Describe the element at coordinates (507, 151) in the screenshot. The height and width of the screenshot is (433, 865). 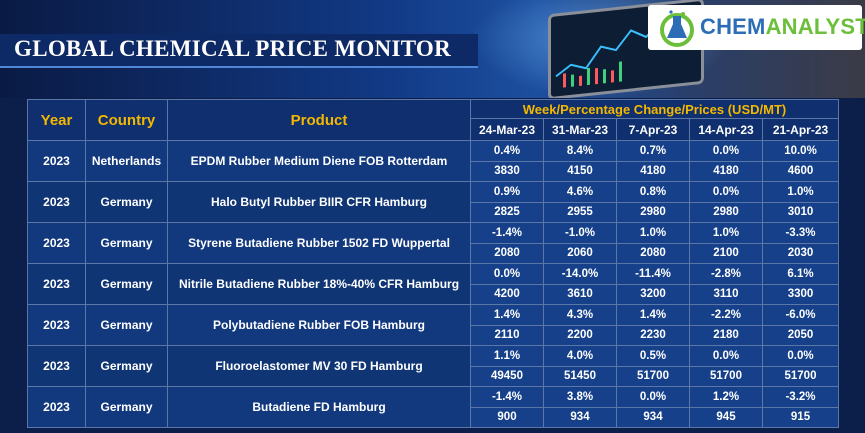
I see `cell-percent-change: 0.4%` at that location.